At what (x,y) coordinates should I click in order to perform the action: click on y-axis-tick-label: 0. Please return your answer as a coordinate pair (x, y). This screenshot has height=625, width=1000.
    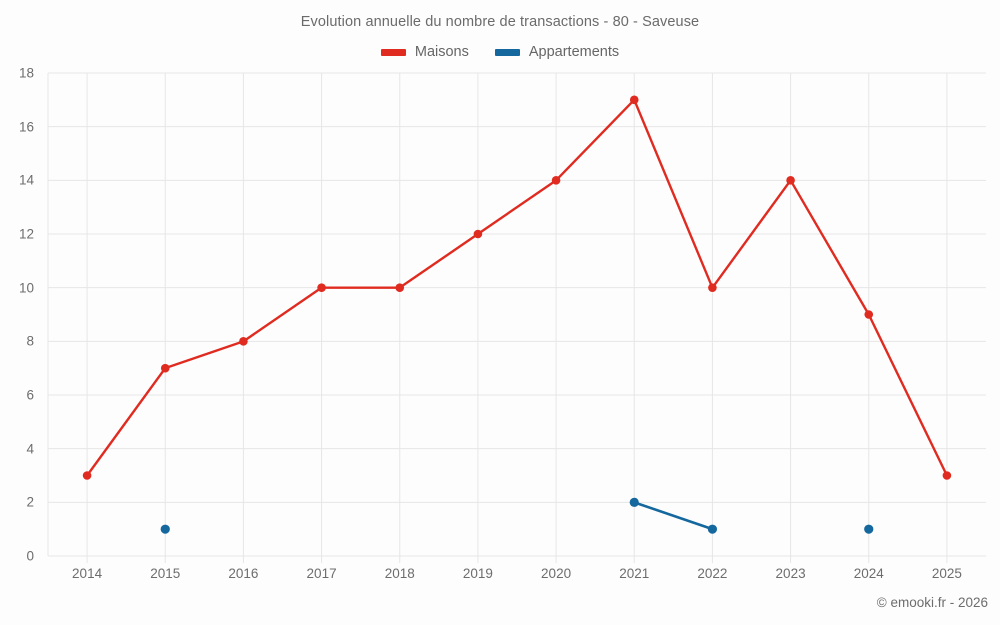
    Looking at the image, I should click on (30, 556).